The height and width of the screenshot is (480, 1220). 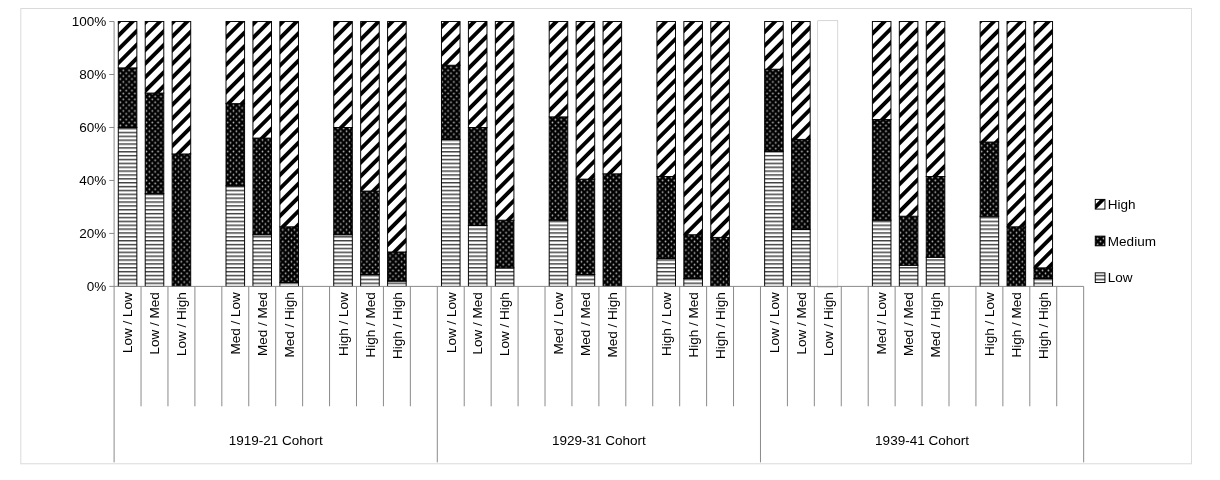 What do you see at coordinates (93, 128) in the screenshot?
I see `y-tick-label: 60%` at bounding box center [93, 128].